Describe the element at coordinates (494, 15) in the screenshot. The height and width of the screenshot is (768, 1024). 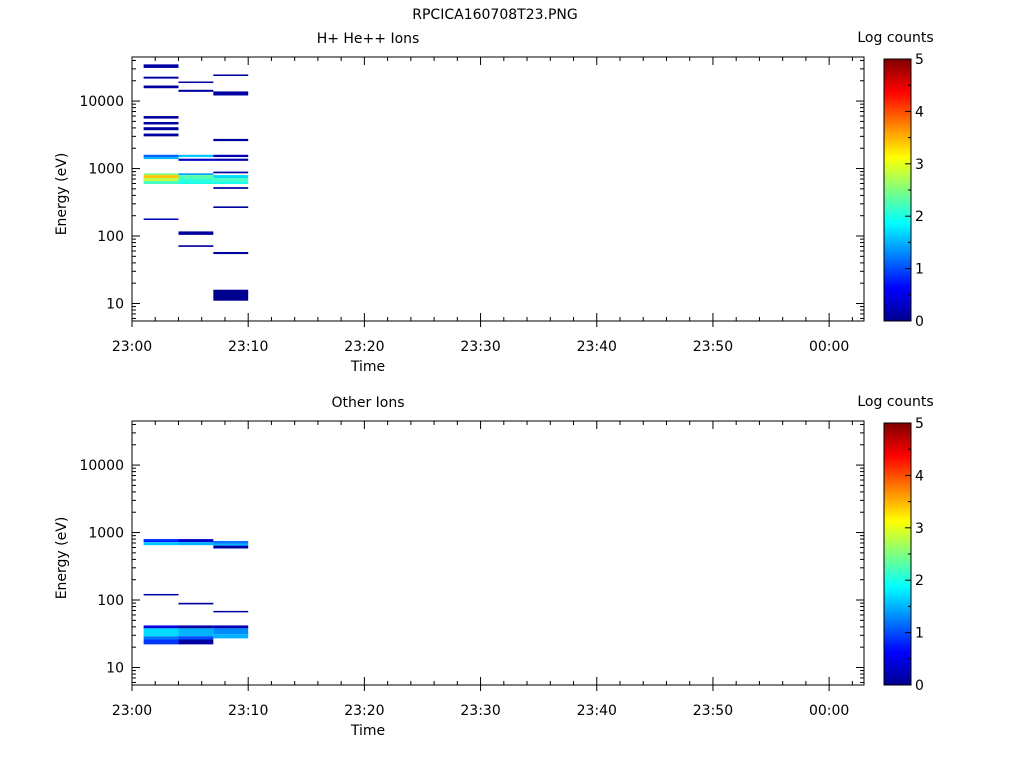
I see `figure-title: RPCICA160708T23.PNG` at that location.